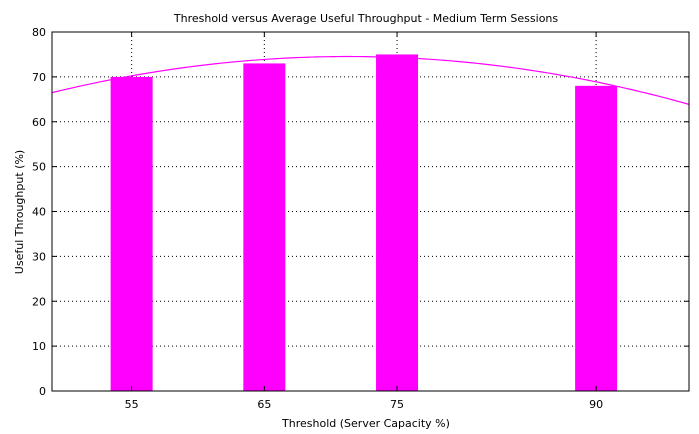 The width and height of the screenshot is (699, 434). I want to click on y-tick-label: 40, so click(39, 212).